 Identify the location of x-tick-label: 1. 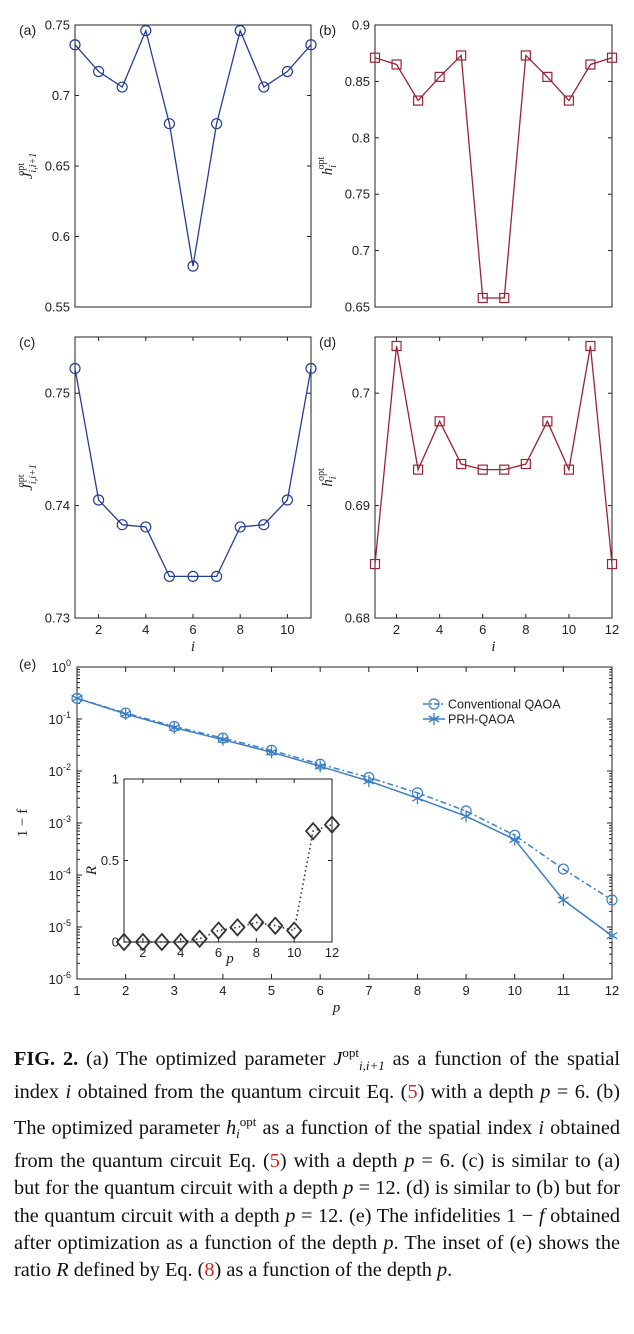
(76, 990).